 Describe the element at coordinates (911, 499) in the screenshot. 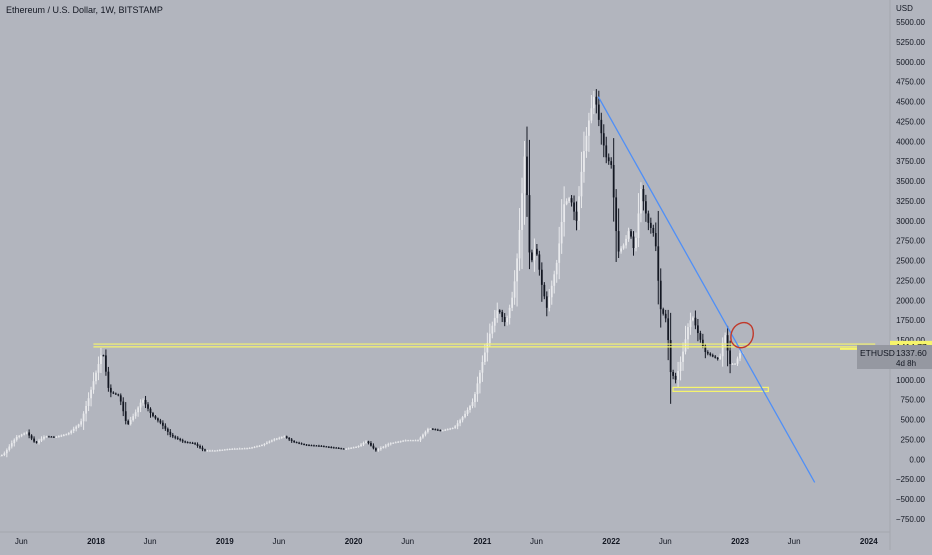

I see `price-tick-label: −500.00` at that location.